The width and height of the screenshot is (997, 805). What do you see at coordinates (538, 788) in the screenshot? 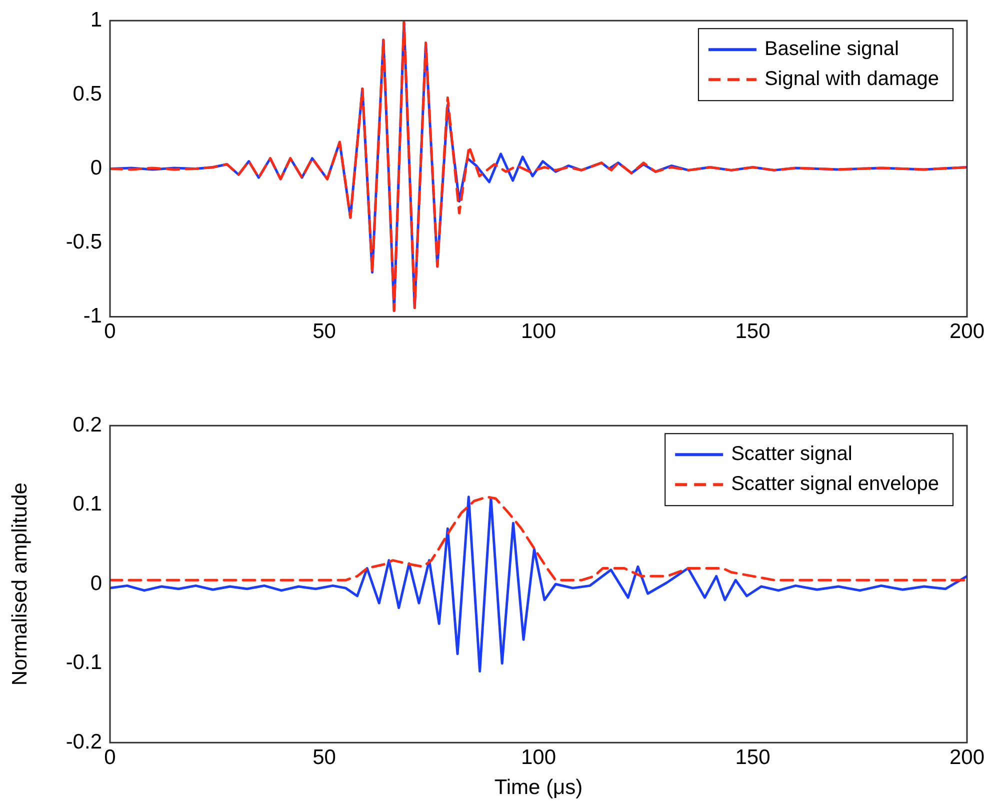
I see `x-axis-title: Time (μs)` at bounding box center [538, 788].